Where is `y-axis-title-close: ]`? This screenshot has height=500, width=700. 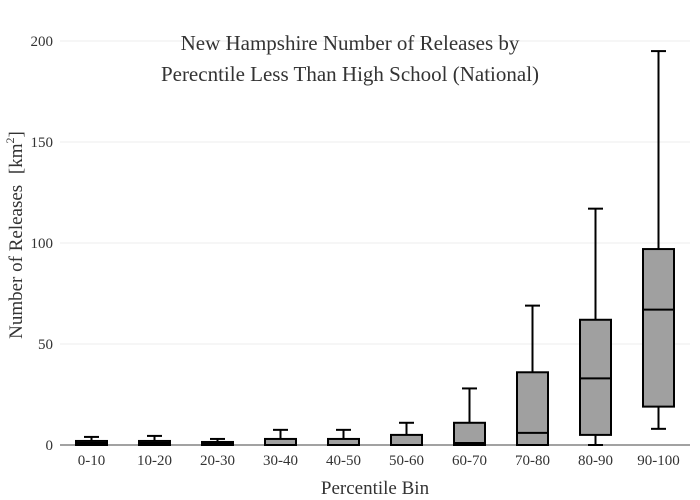 y-axis-title-close: ] is located at coordinates (16, 134).